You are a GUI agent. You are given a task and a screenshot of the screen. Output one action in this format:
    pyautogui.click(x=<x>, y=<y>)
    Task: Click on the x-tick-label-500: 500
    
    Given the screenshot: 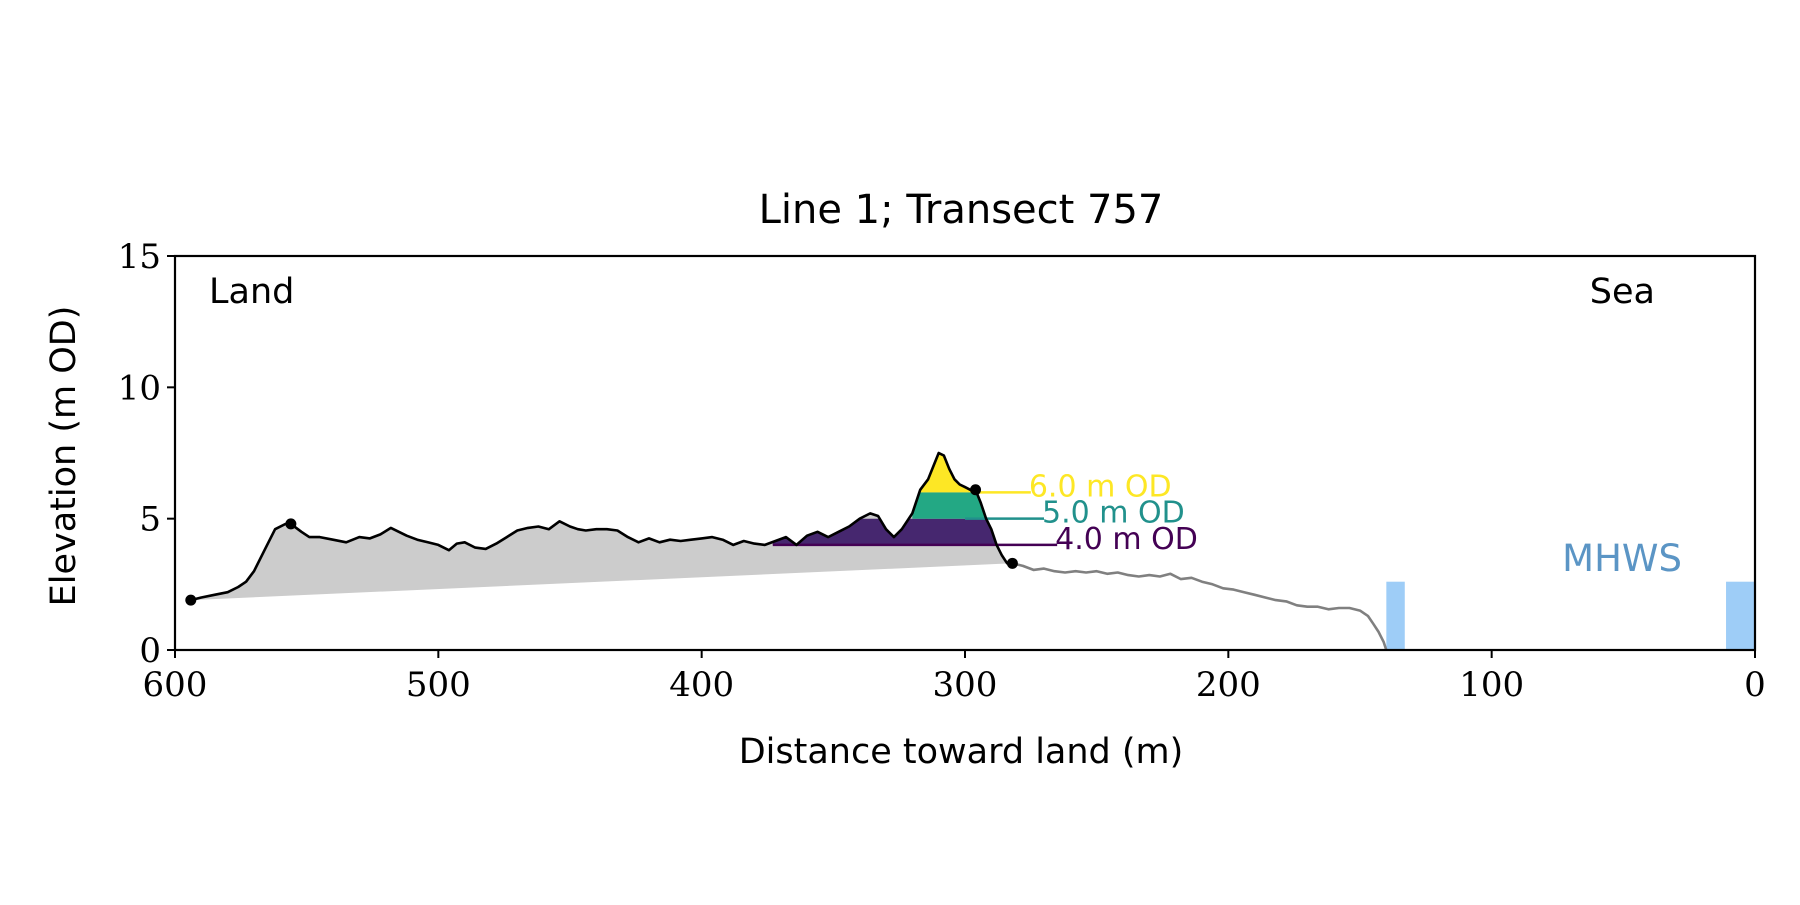 What is the action you would take?
    pyautogui.click(x=438, y=685)
    